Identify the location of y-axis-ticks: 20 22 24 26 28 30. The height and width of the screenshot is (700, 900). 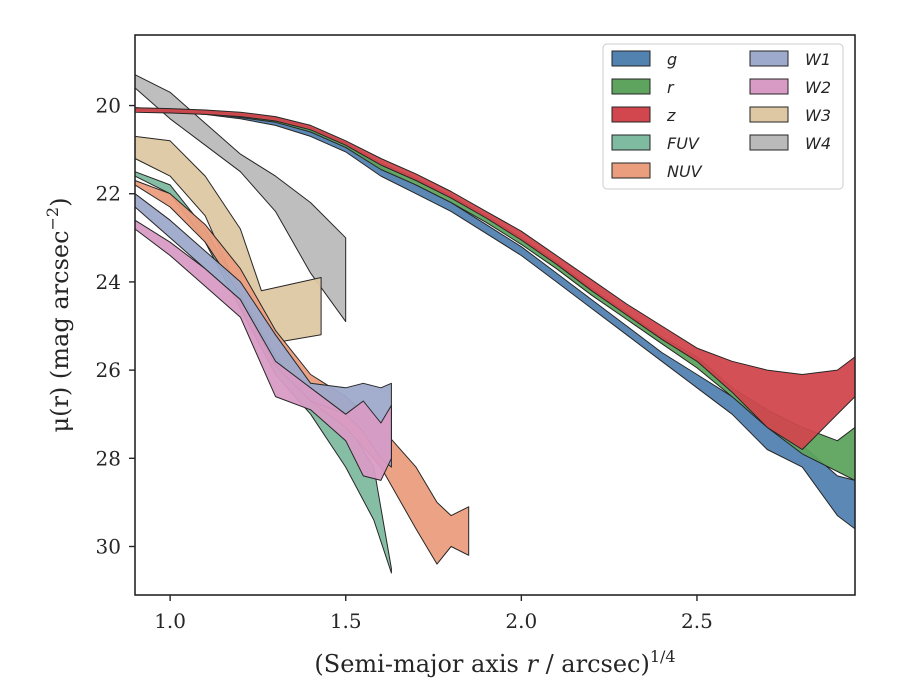
(115, 326).